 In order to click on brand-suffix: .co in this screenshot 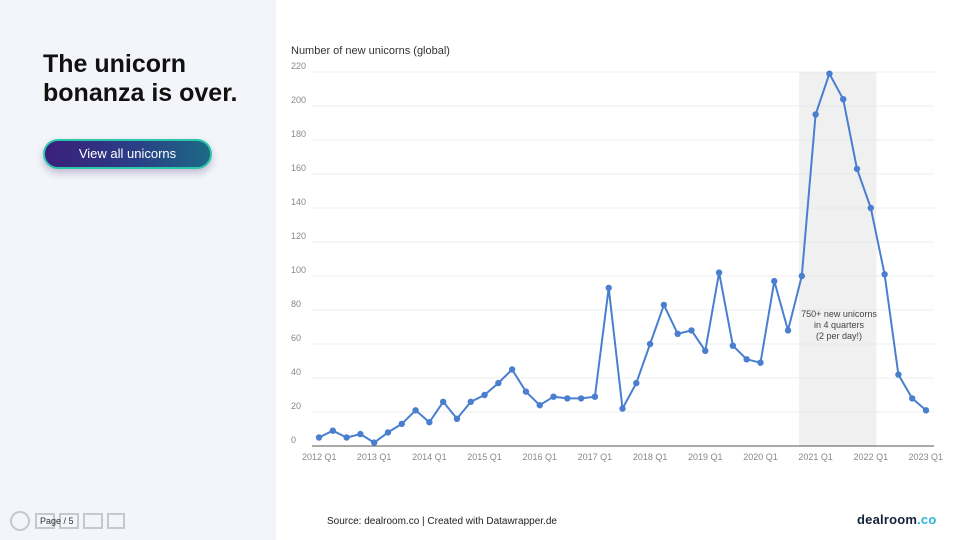, I will do `click(927, 519)`.